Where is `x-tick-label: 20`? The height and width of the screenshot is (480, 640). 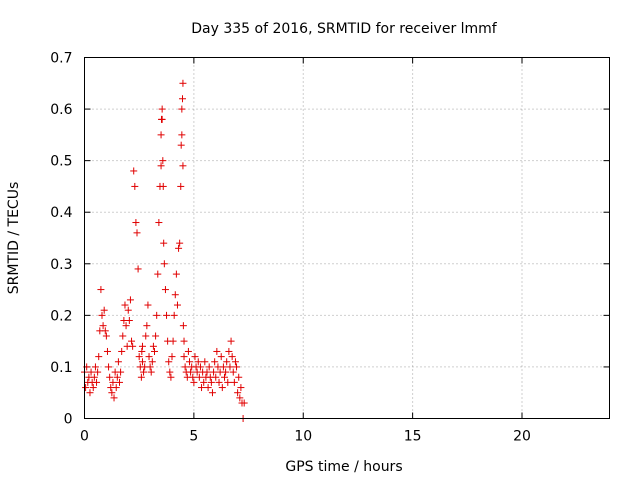
x-tick-label: 20 is located at coordinates (522, 437).